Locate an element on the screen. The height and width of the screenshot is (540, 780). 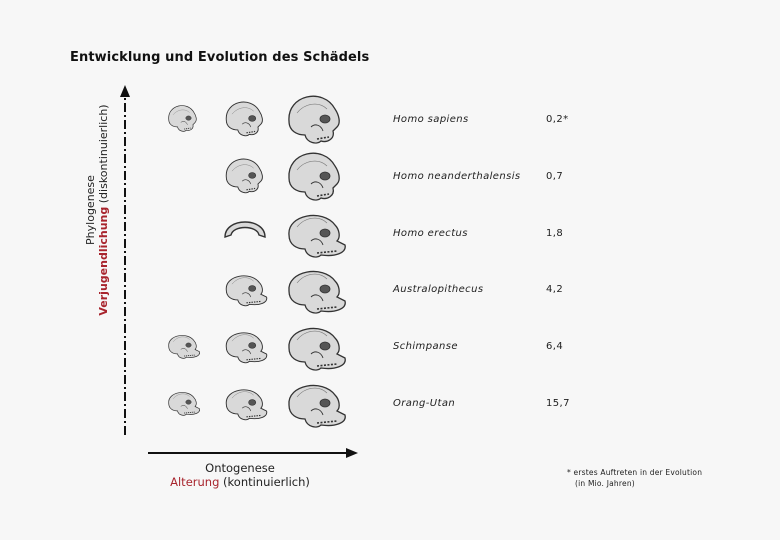
y-axis-arrow-icon is located at coordinates (125, 91).